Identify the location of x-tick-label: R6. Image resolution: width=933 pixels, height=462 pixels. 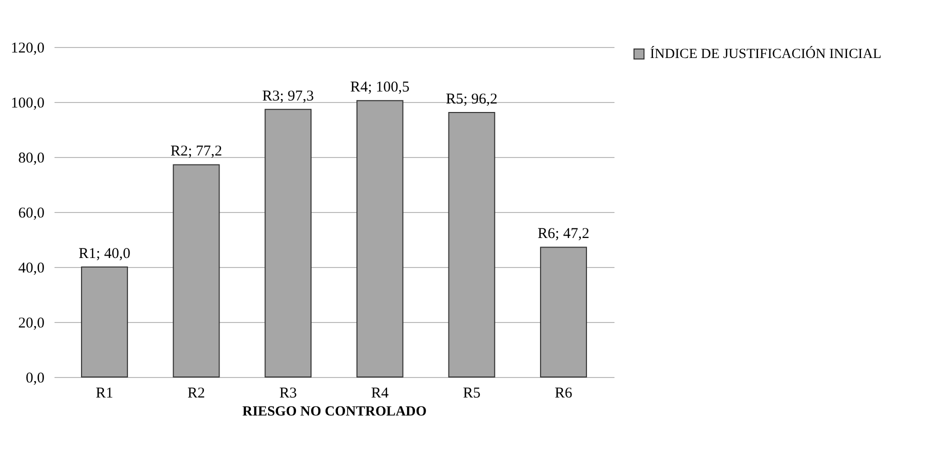
(563, 394).